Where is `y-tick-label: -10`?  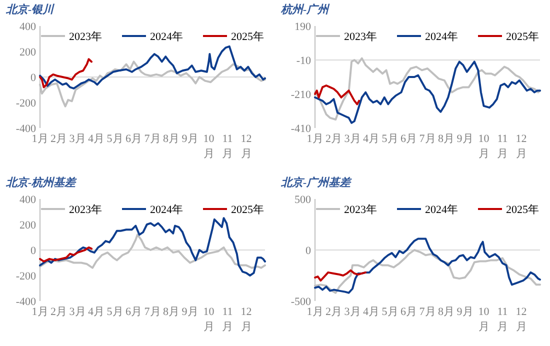
y-tick-label: -10 is located at coordinates (304, 61).